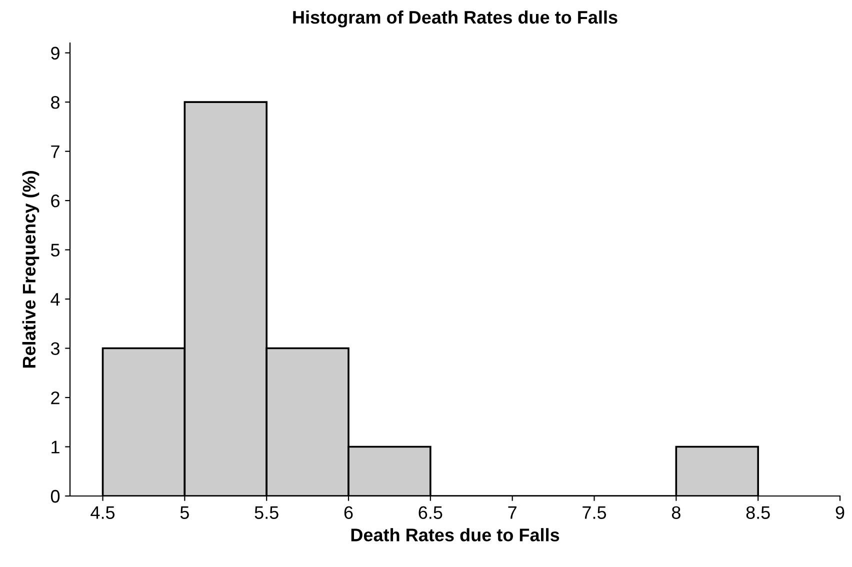 Image resolution: width=852 pixels, height=567 pixels. Describe the element at coordinates (55, 299) in the screenshot. I see `y-tick-label: 4` at that location.